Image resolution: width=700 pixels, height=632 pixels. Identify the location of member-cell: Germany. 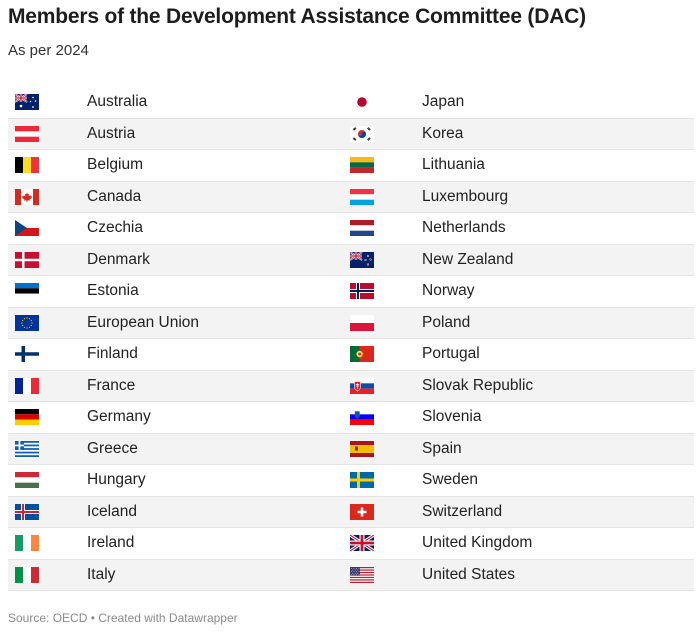
(179, 417).